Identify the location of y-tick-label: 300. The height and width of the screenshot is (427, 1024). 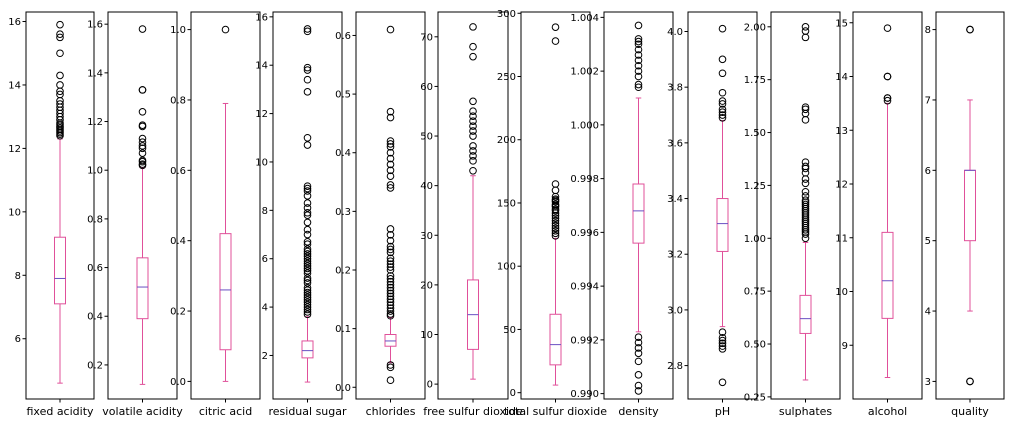
(506, 14).